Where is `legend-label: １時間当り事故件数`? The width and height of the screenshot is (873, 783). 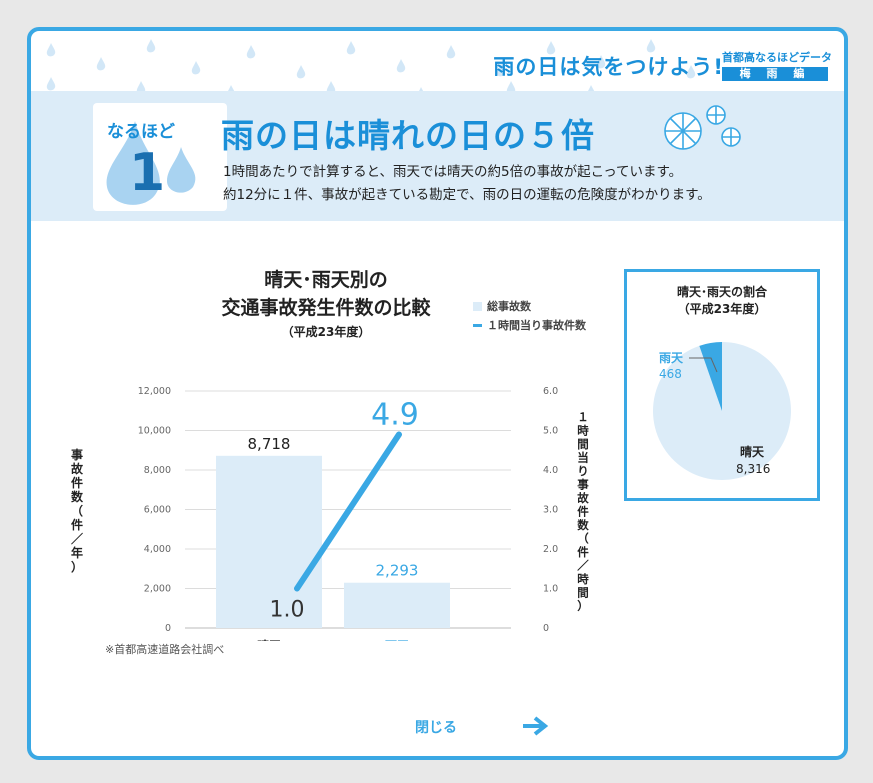
legend-label: １時間当り事故件数 is located at coordinates (536, 325).